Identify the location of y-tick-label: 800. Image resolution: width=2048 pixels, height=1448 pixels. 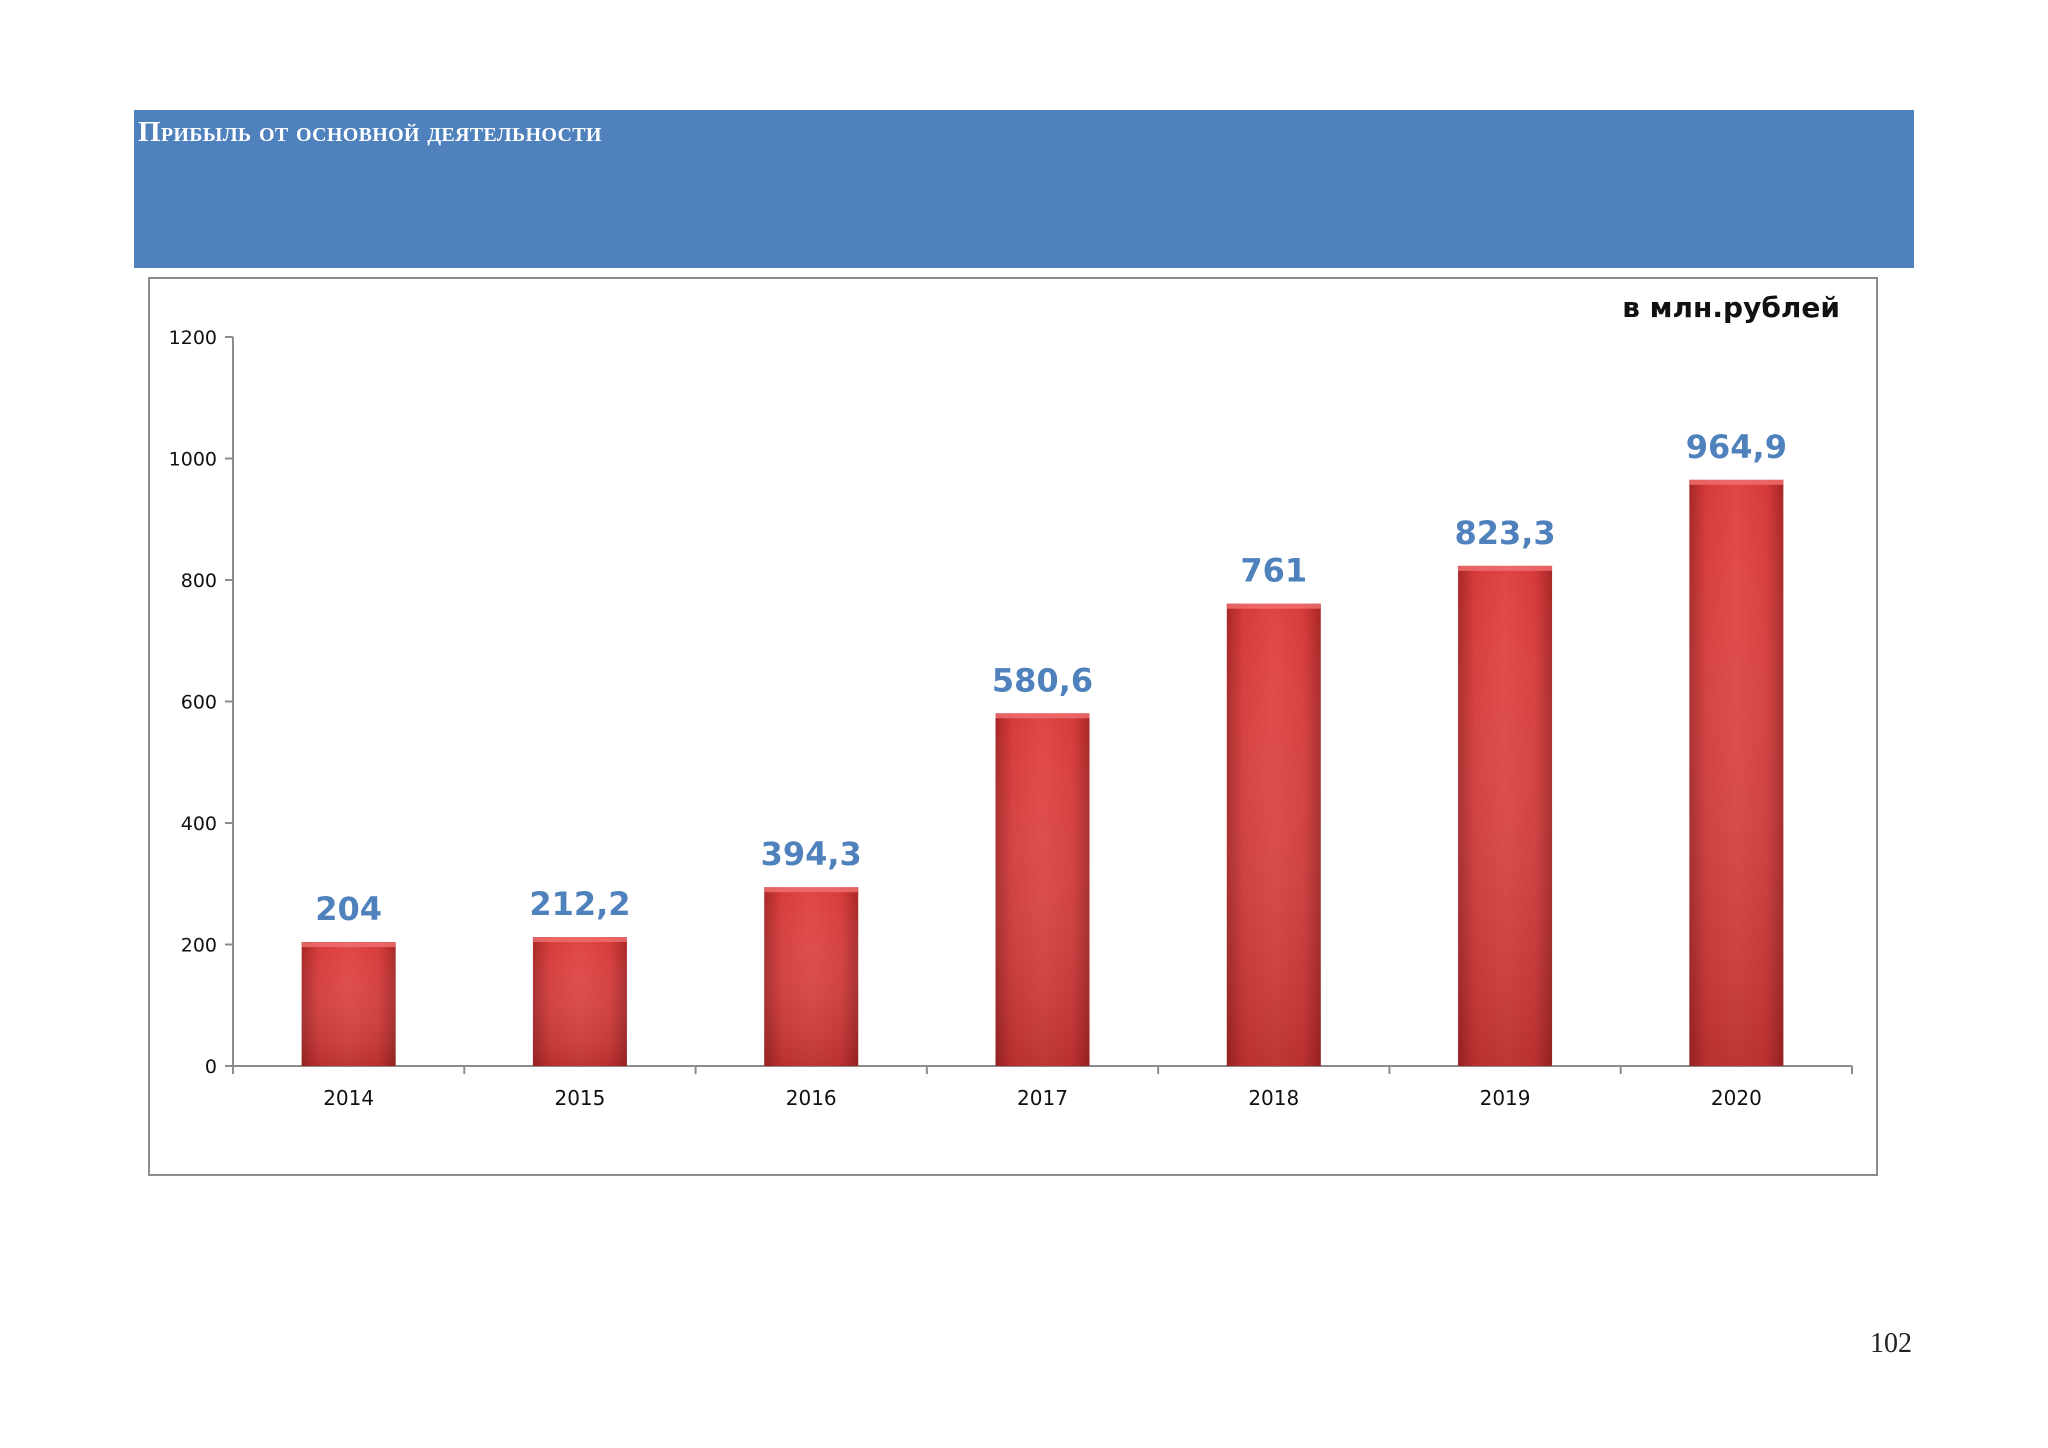
(199, 581).